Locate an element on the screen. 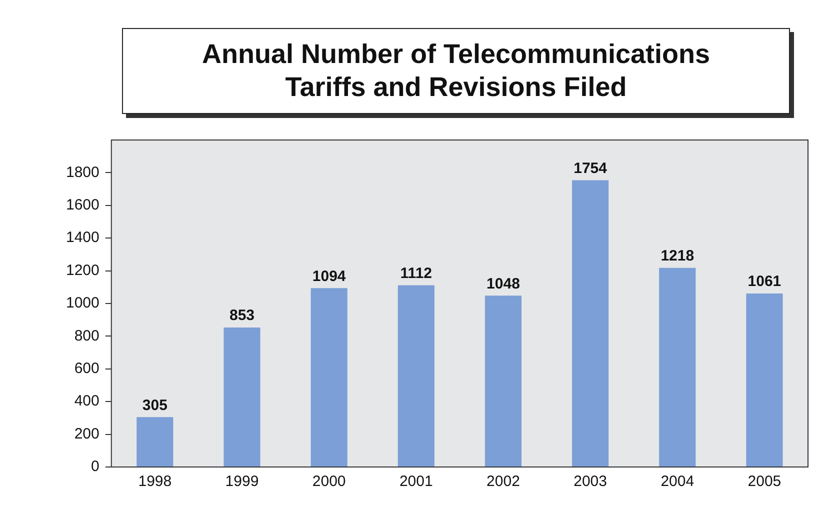 The image size is (827, 515). x-tick-label: 2001 is located at coordinates (416, 481).